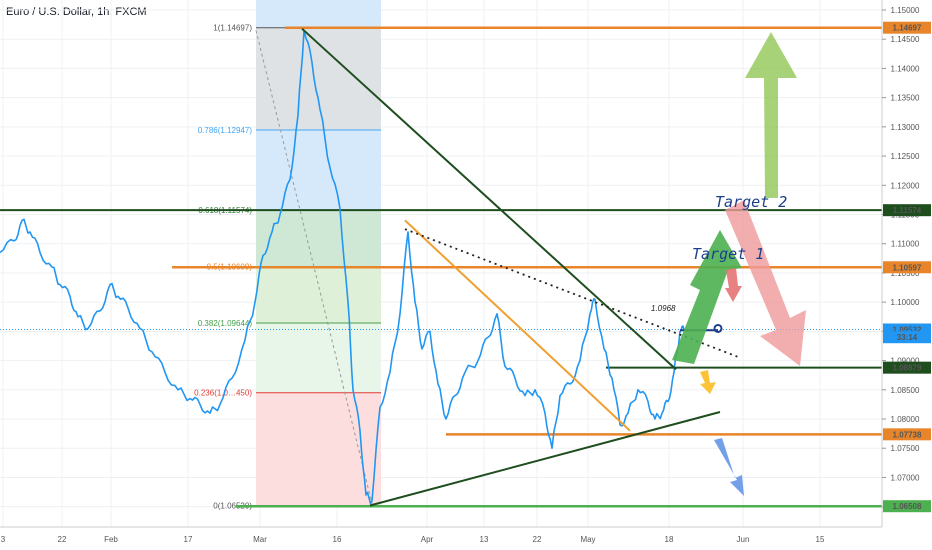 The height and width of the screenshot is (550, 932). I want to click on y-tick-label: 1.13500, so click(905, 98).